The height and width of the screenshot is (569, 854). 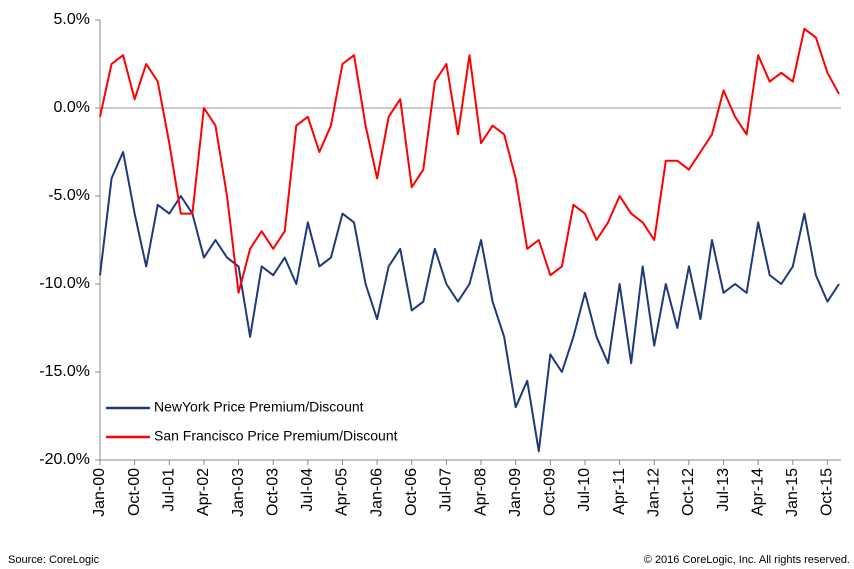 I want to click on x-tick-label: Jan-12, so click(x=653, y=492).